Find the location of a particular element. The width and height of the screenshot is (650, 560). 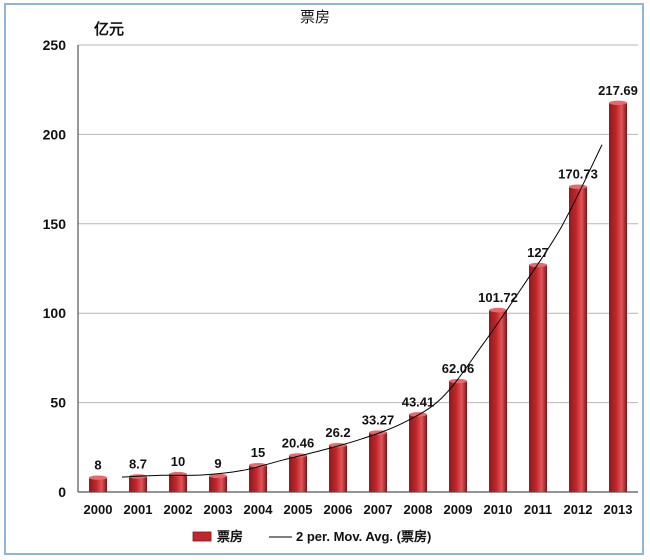

bar-2012 is located at coordinates (578, 339).